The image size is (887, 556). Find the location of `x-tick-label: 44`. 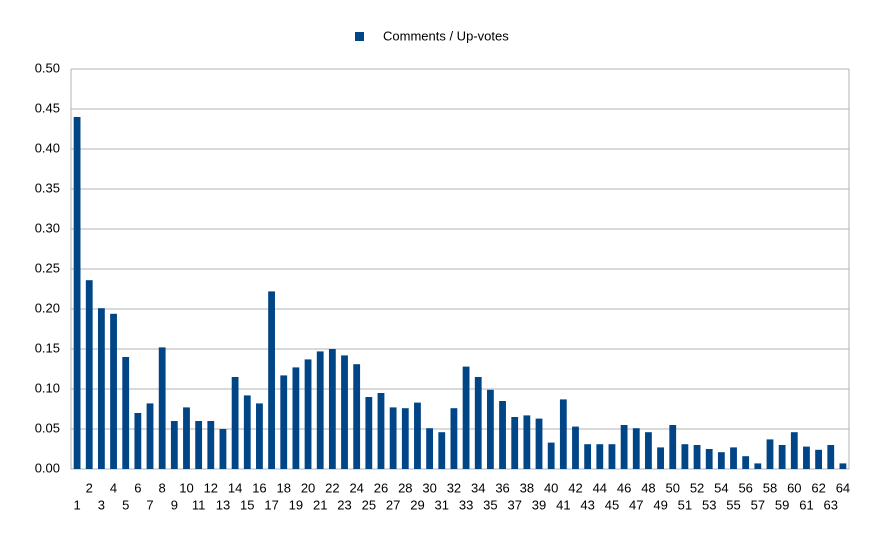

x-tick-label: 44 is located at coordinates (600, 487).